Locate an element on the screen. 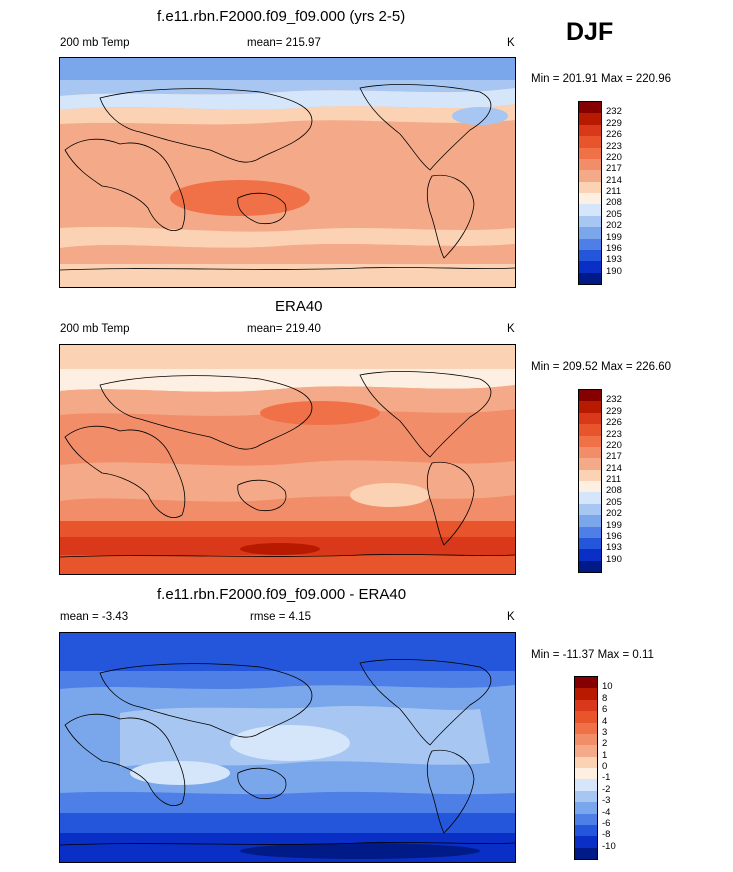  panel-1-coast-south-america is located at coordinates (450, 216).